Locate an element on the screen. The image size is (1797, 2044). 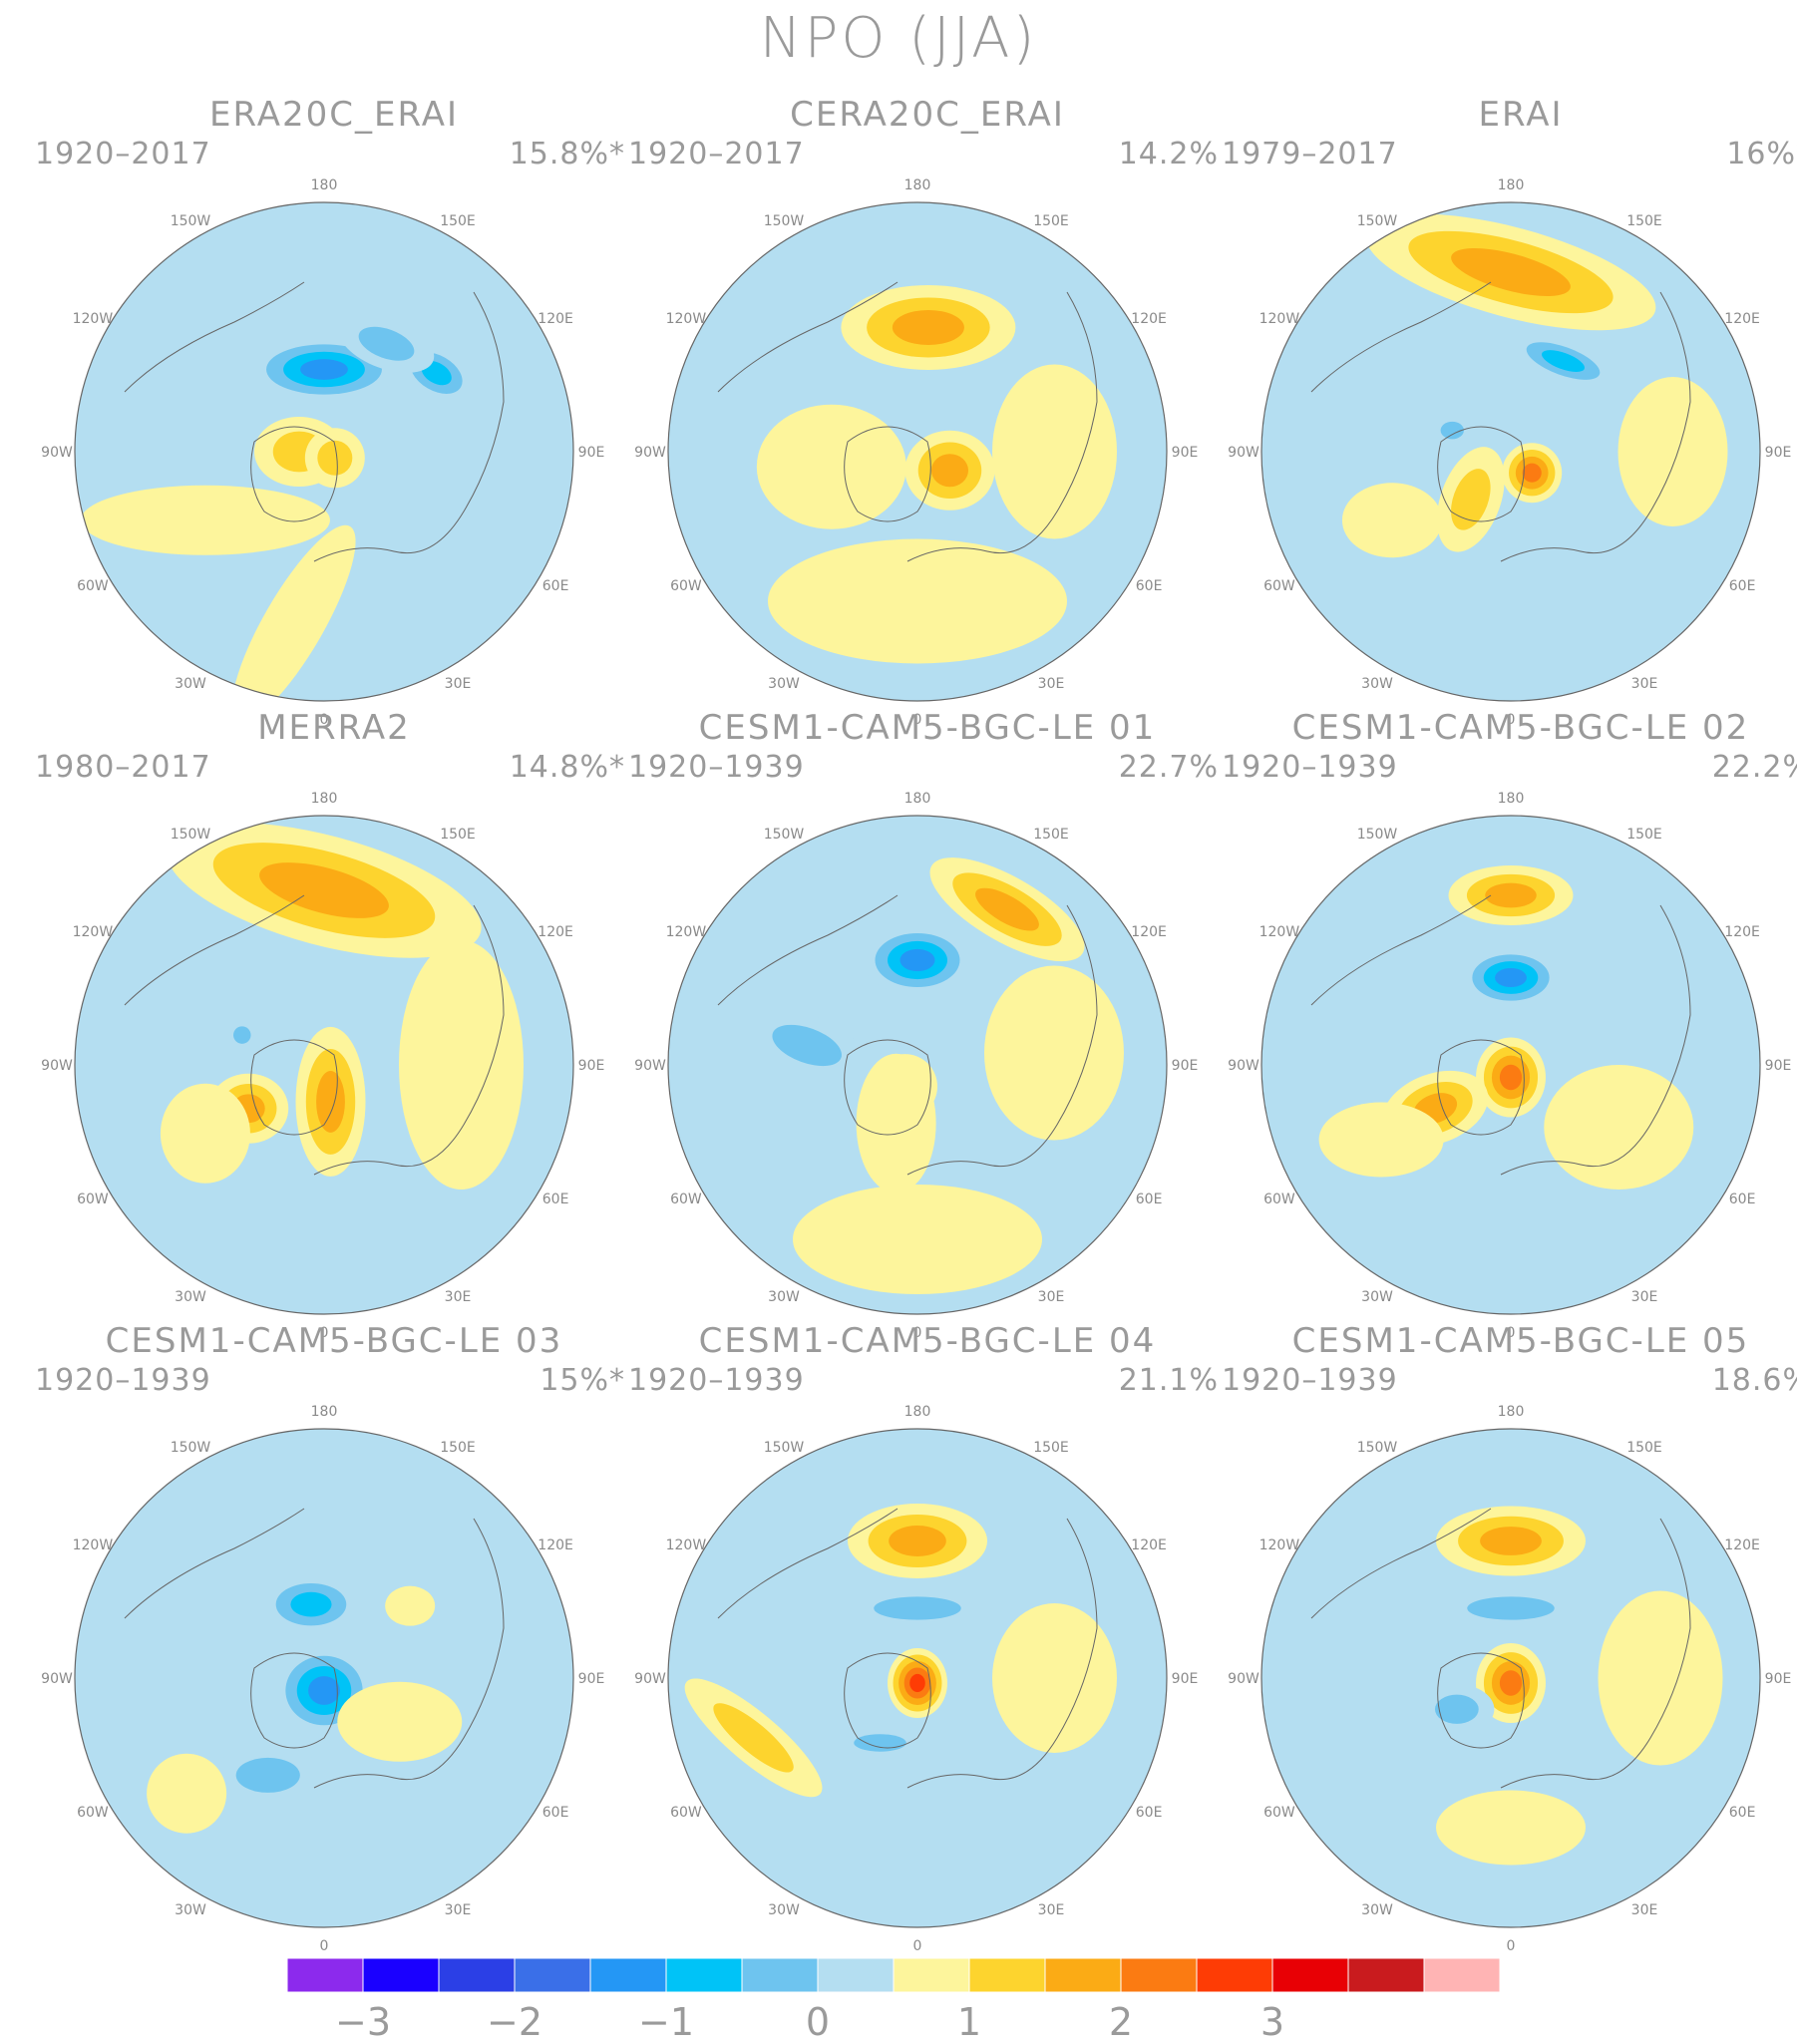
panel-title: CESM1-CAM5-BGC-LE 01 is located at coordinates (927, 728).